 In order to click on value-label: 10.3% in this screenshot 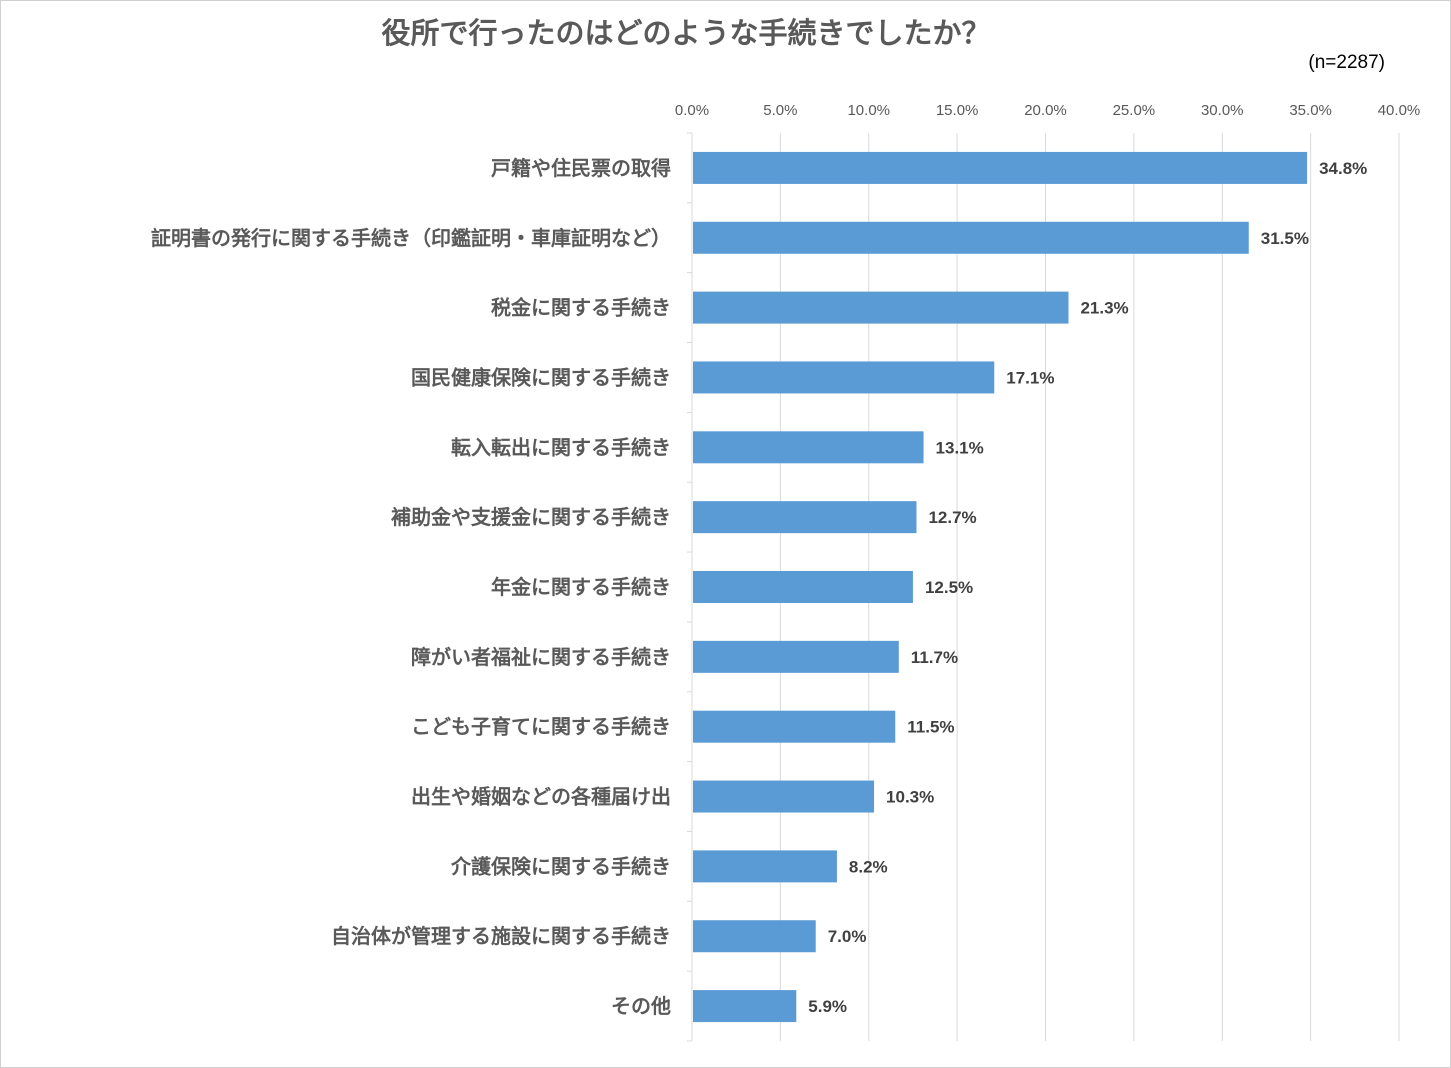, I will do `click(910, 797)`.